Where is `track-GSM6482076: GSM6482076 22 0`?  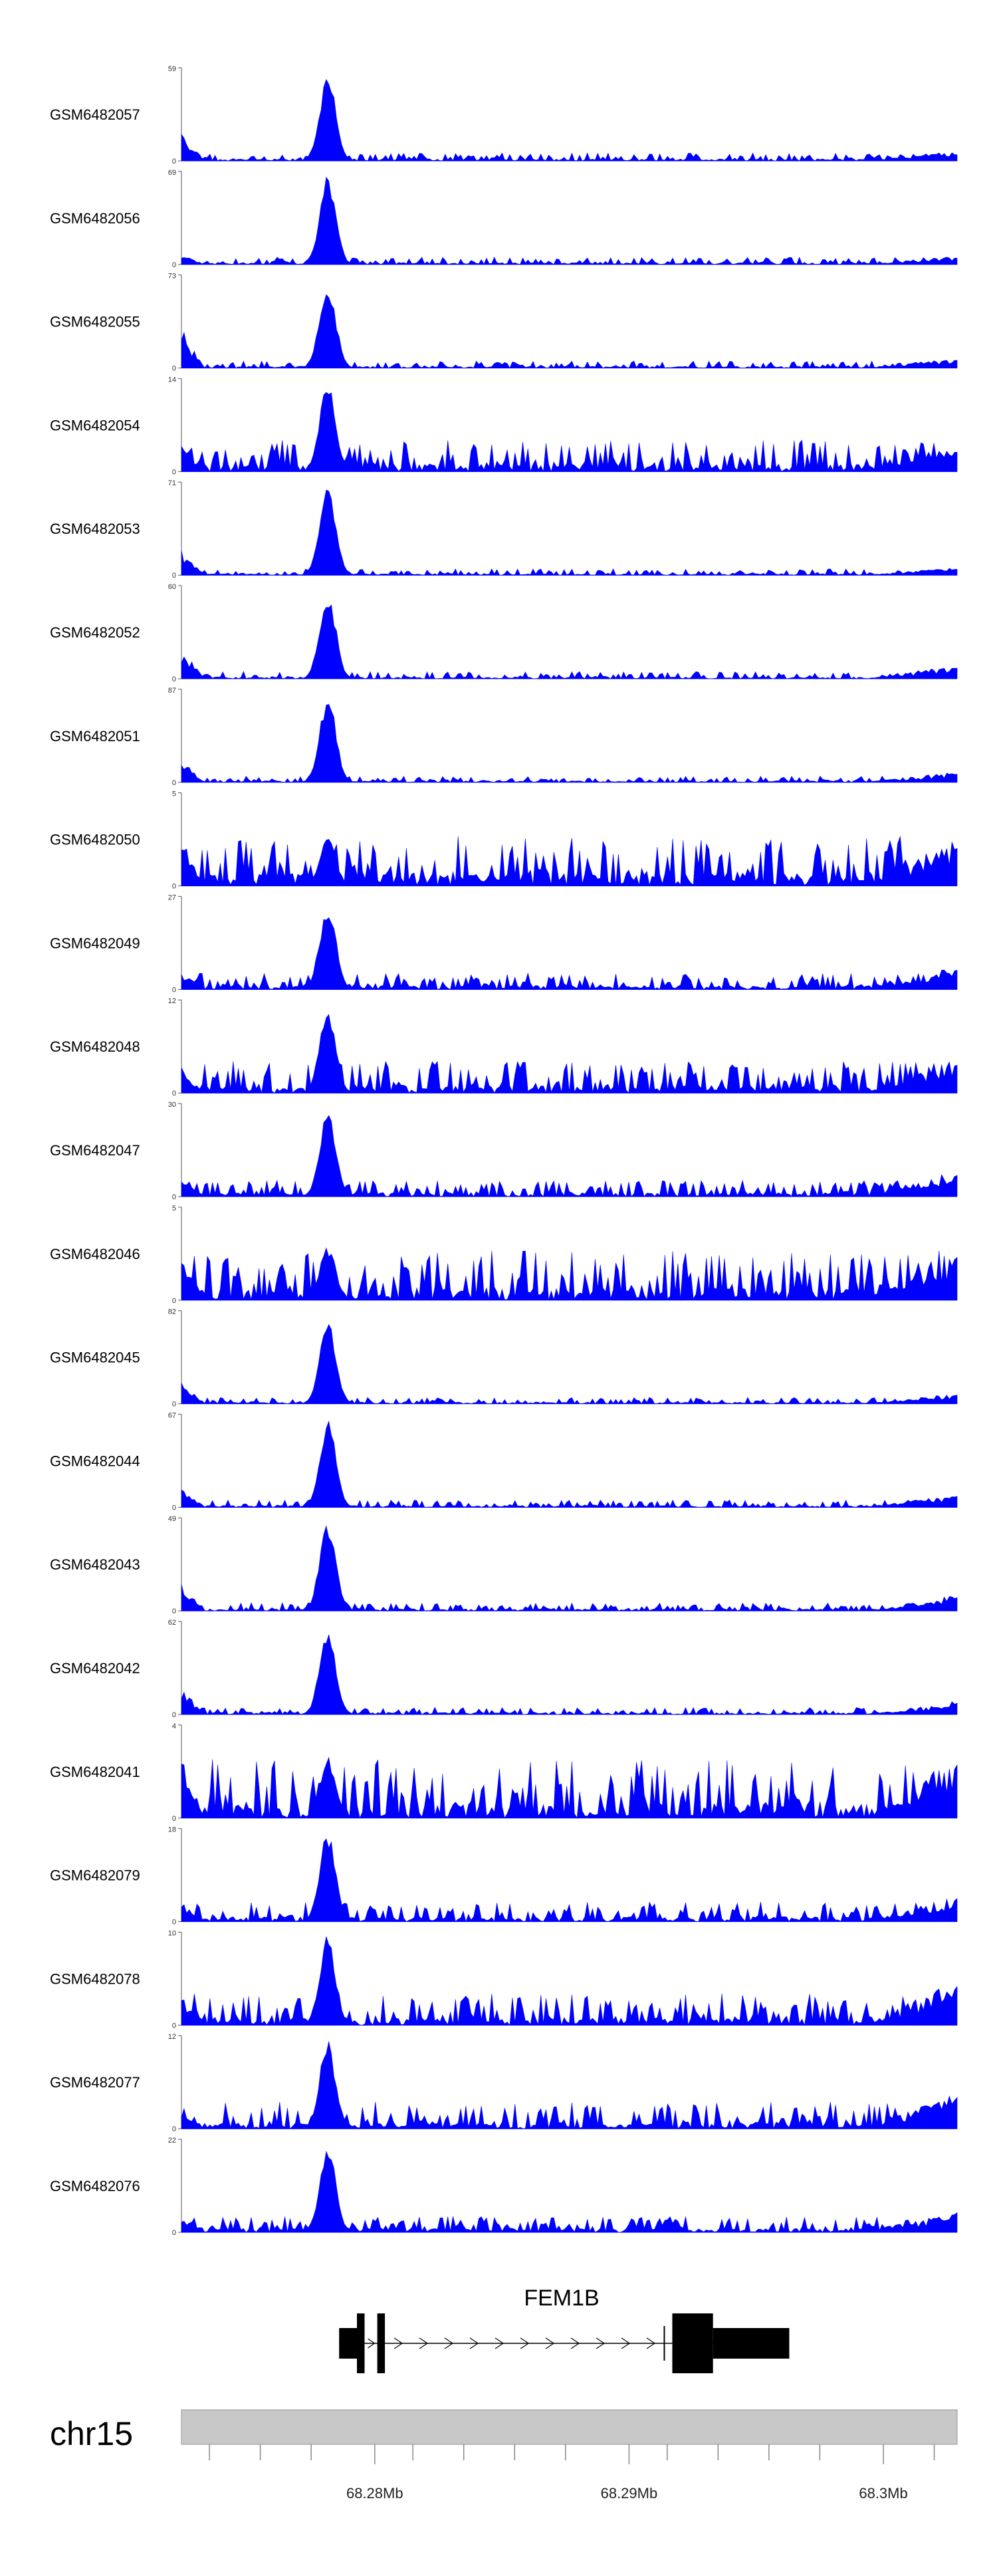
track-GSM6482076: GSM6482076 22 0 is located at coordinates (504, 2187).